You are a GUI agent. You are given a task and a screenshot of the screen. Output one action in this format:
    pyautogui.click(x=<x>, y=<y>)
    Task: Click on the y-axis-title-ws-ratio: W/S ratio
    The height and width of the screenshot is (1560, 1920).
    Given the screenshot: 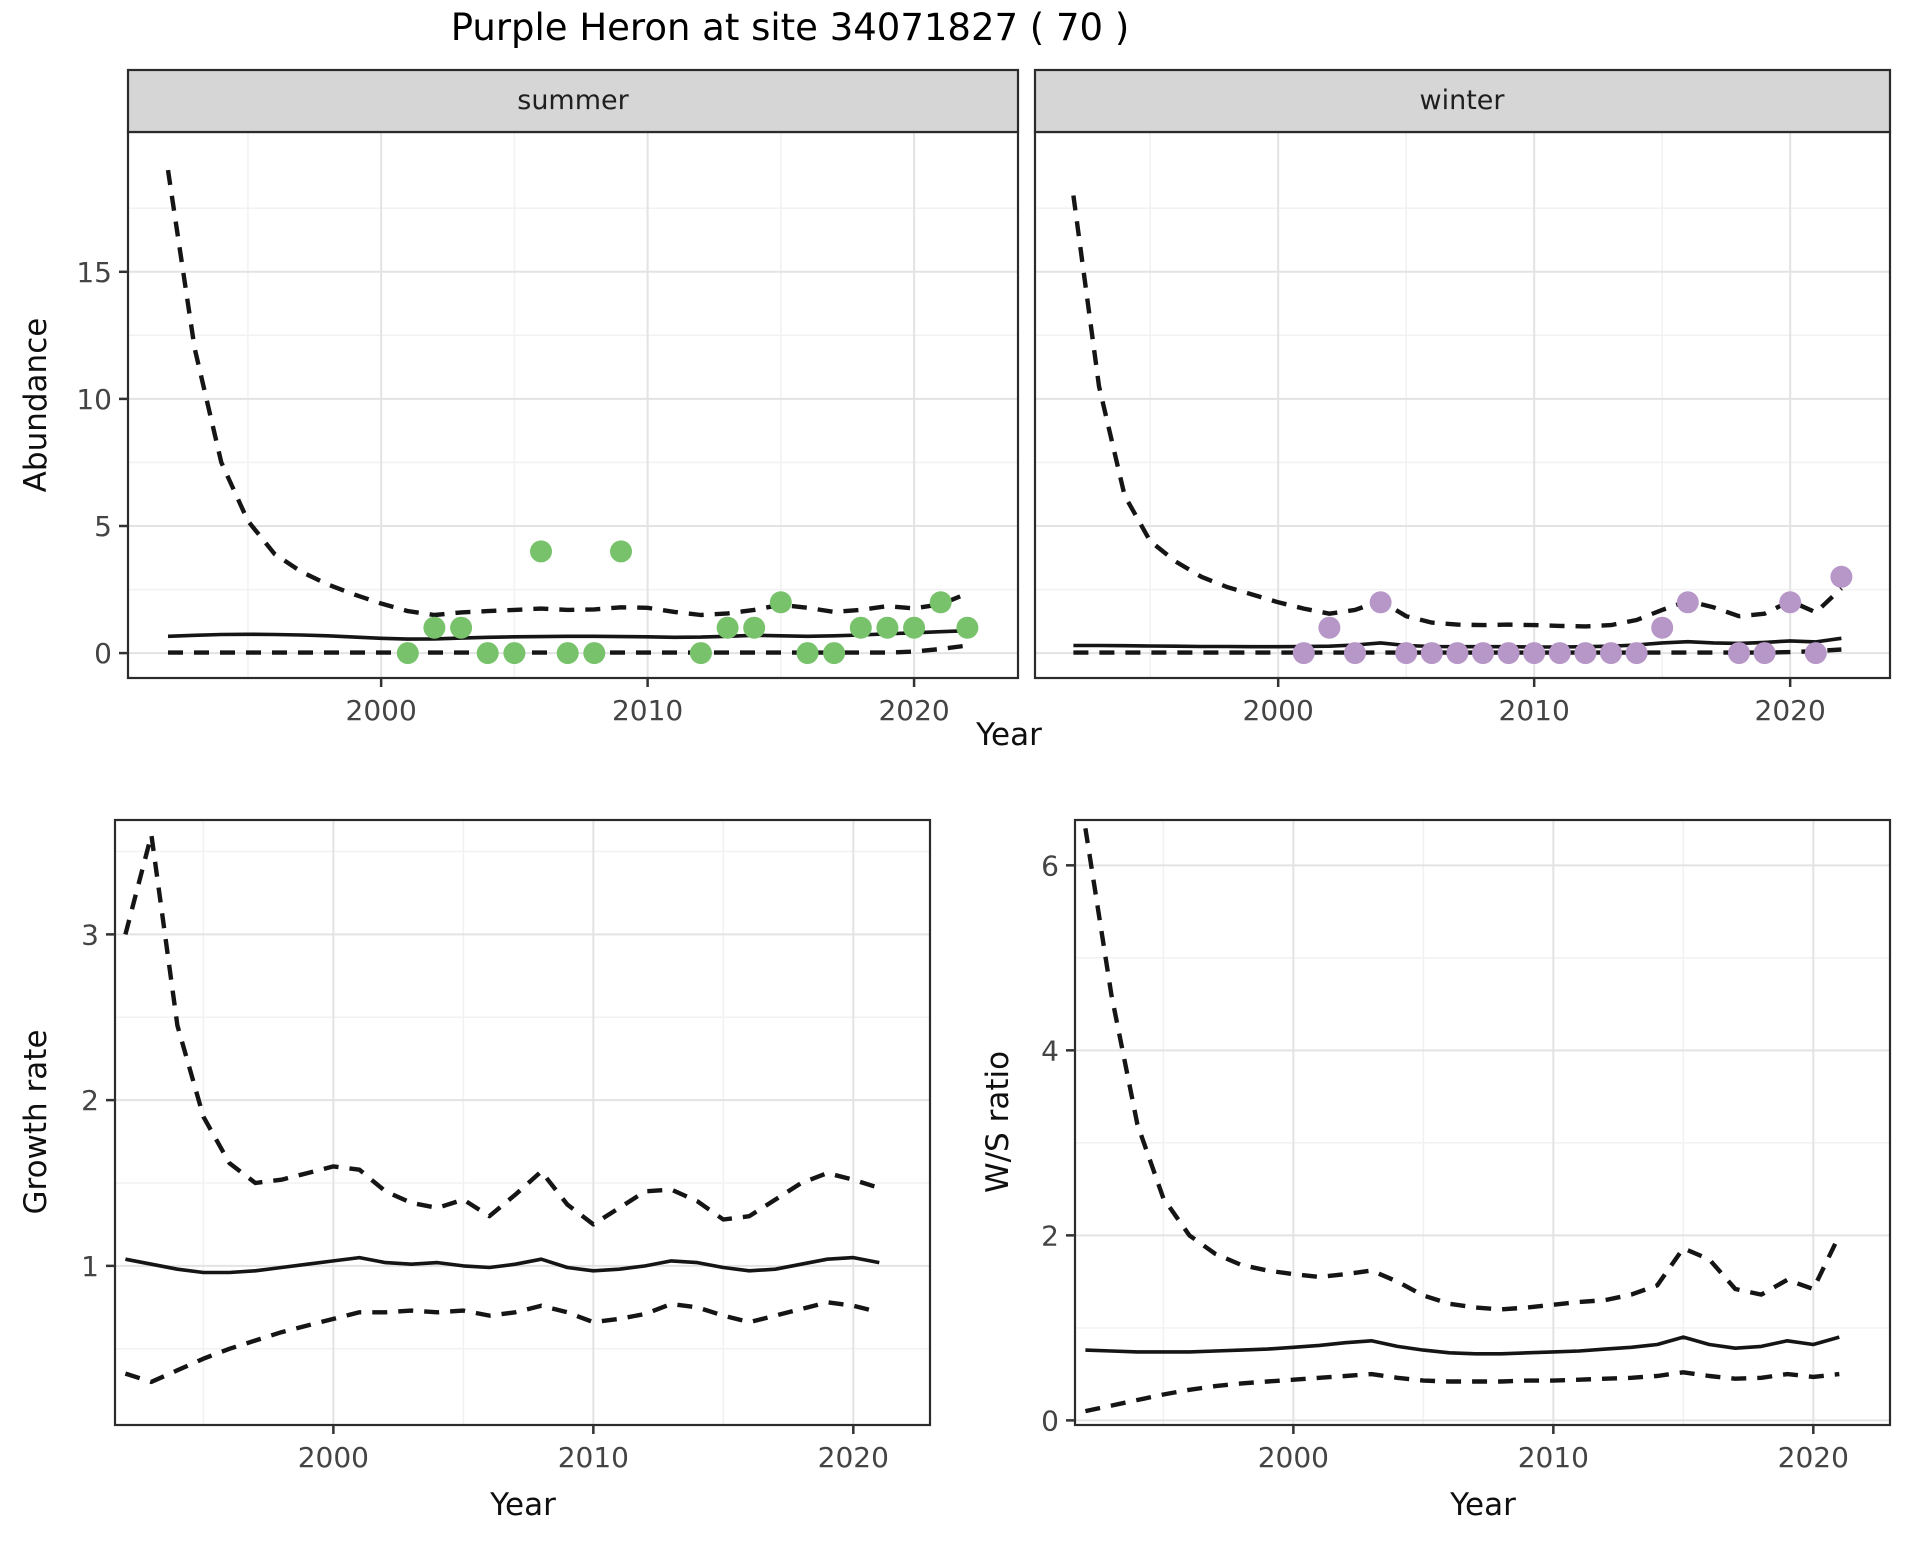 What is the action you would take?
    pyautogui.click(x=998, y=1122)
    